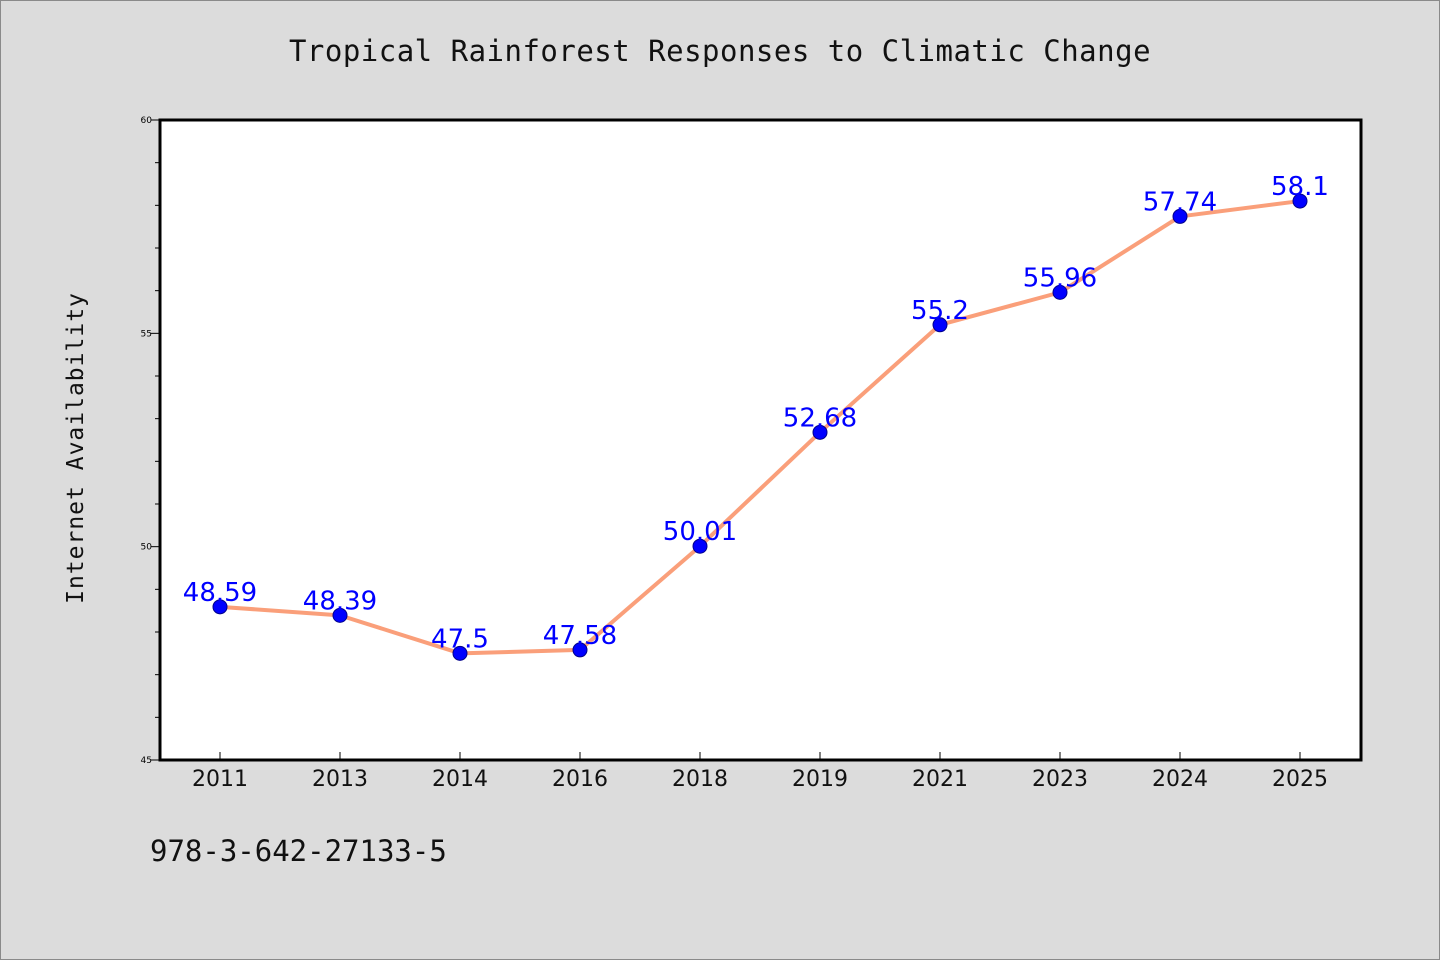 The height and width of the screenshot is (960, 1440). I want to click on x-tick-label: 2025, so click(1300, 779).